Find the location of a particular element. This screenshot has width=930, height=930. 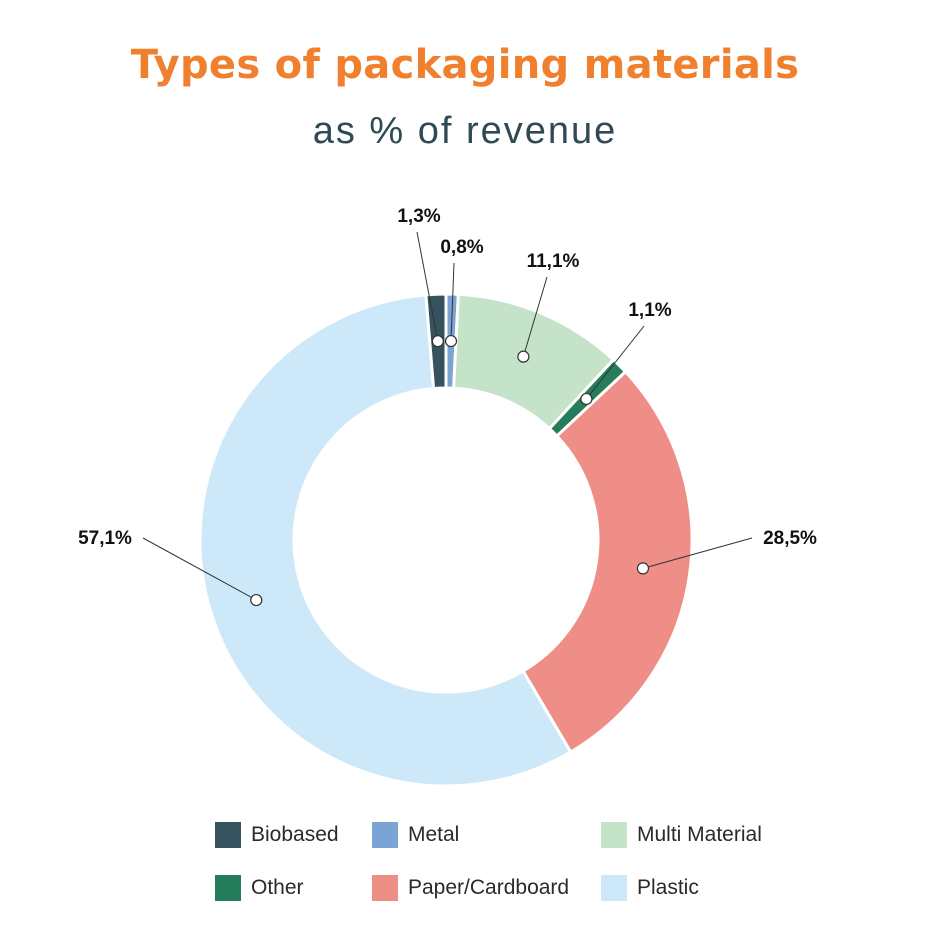

data-label: 1,3% is located at coordinates (418, 216).